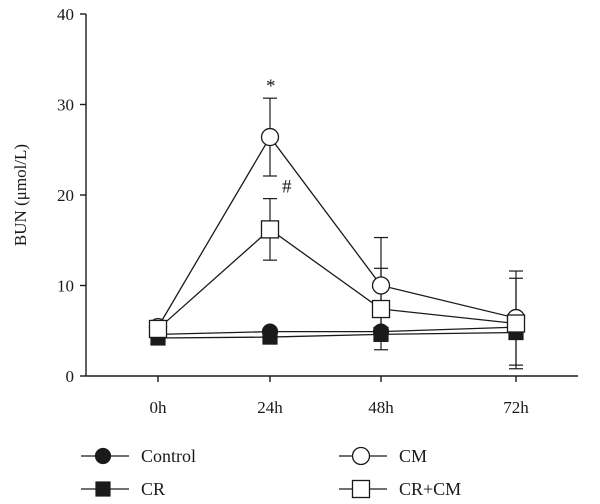  Describe the element at coordinates (70, 376) in the screenshot. I see `y-tick-label: 0` at that location.